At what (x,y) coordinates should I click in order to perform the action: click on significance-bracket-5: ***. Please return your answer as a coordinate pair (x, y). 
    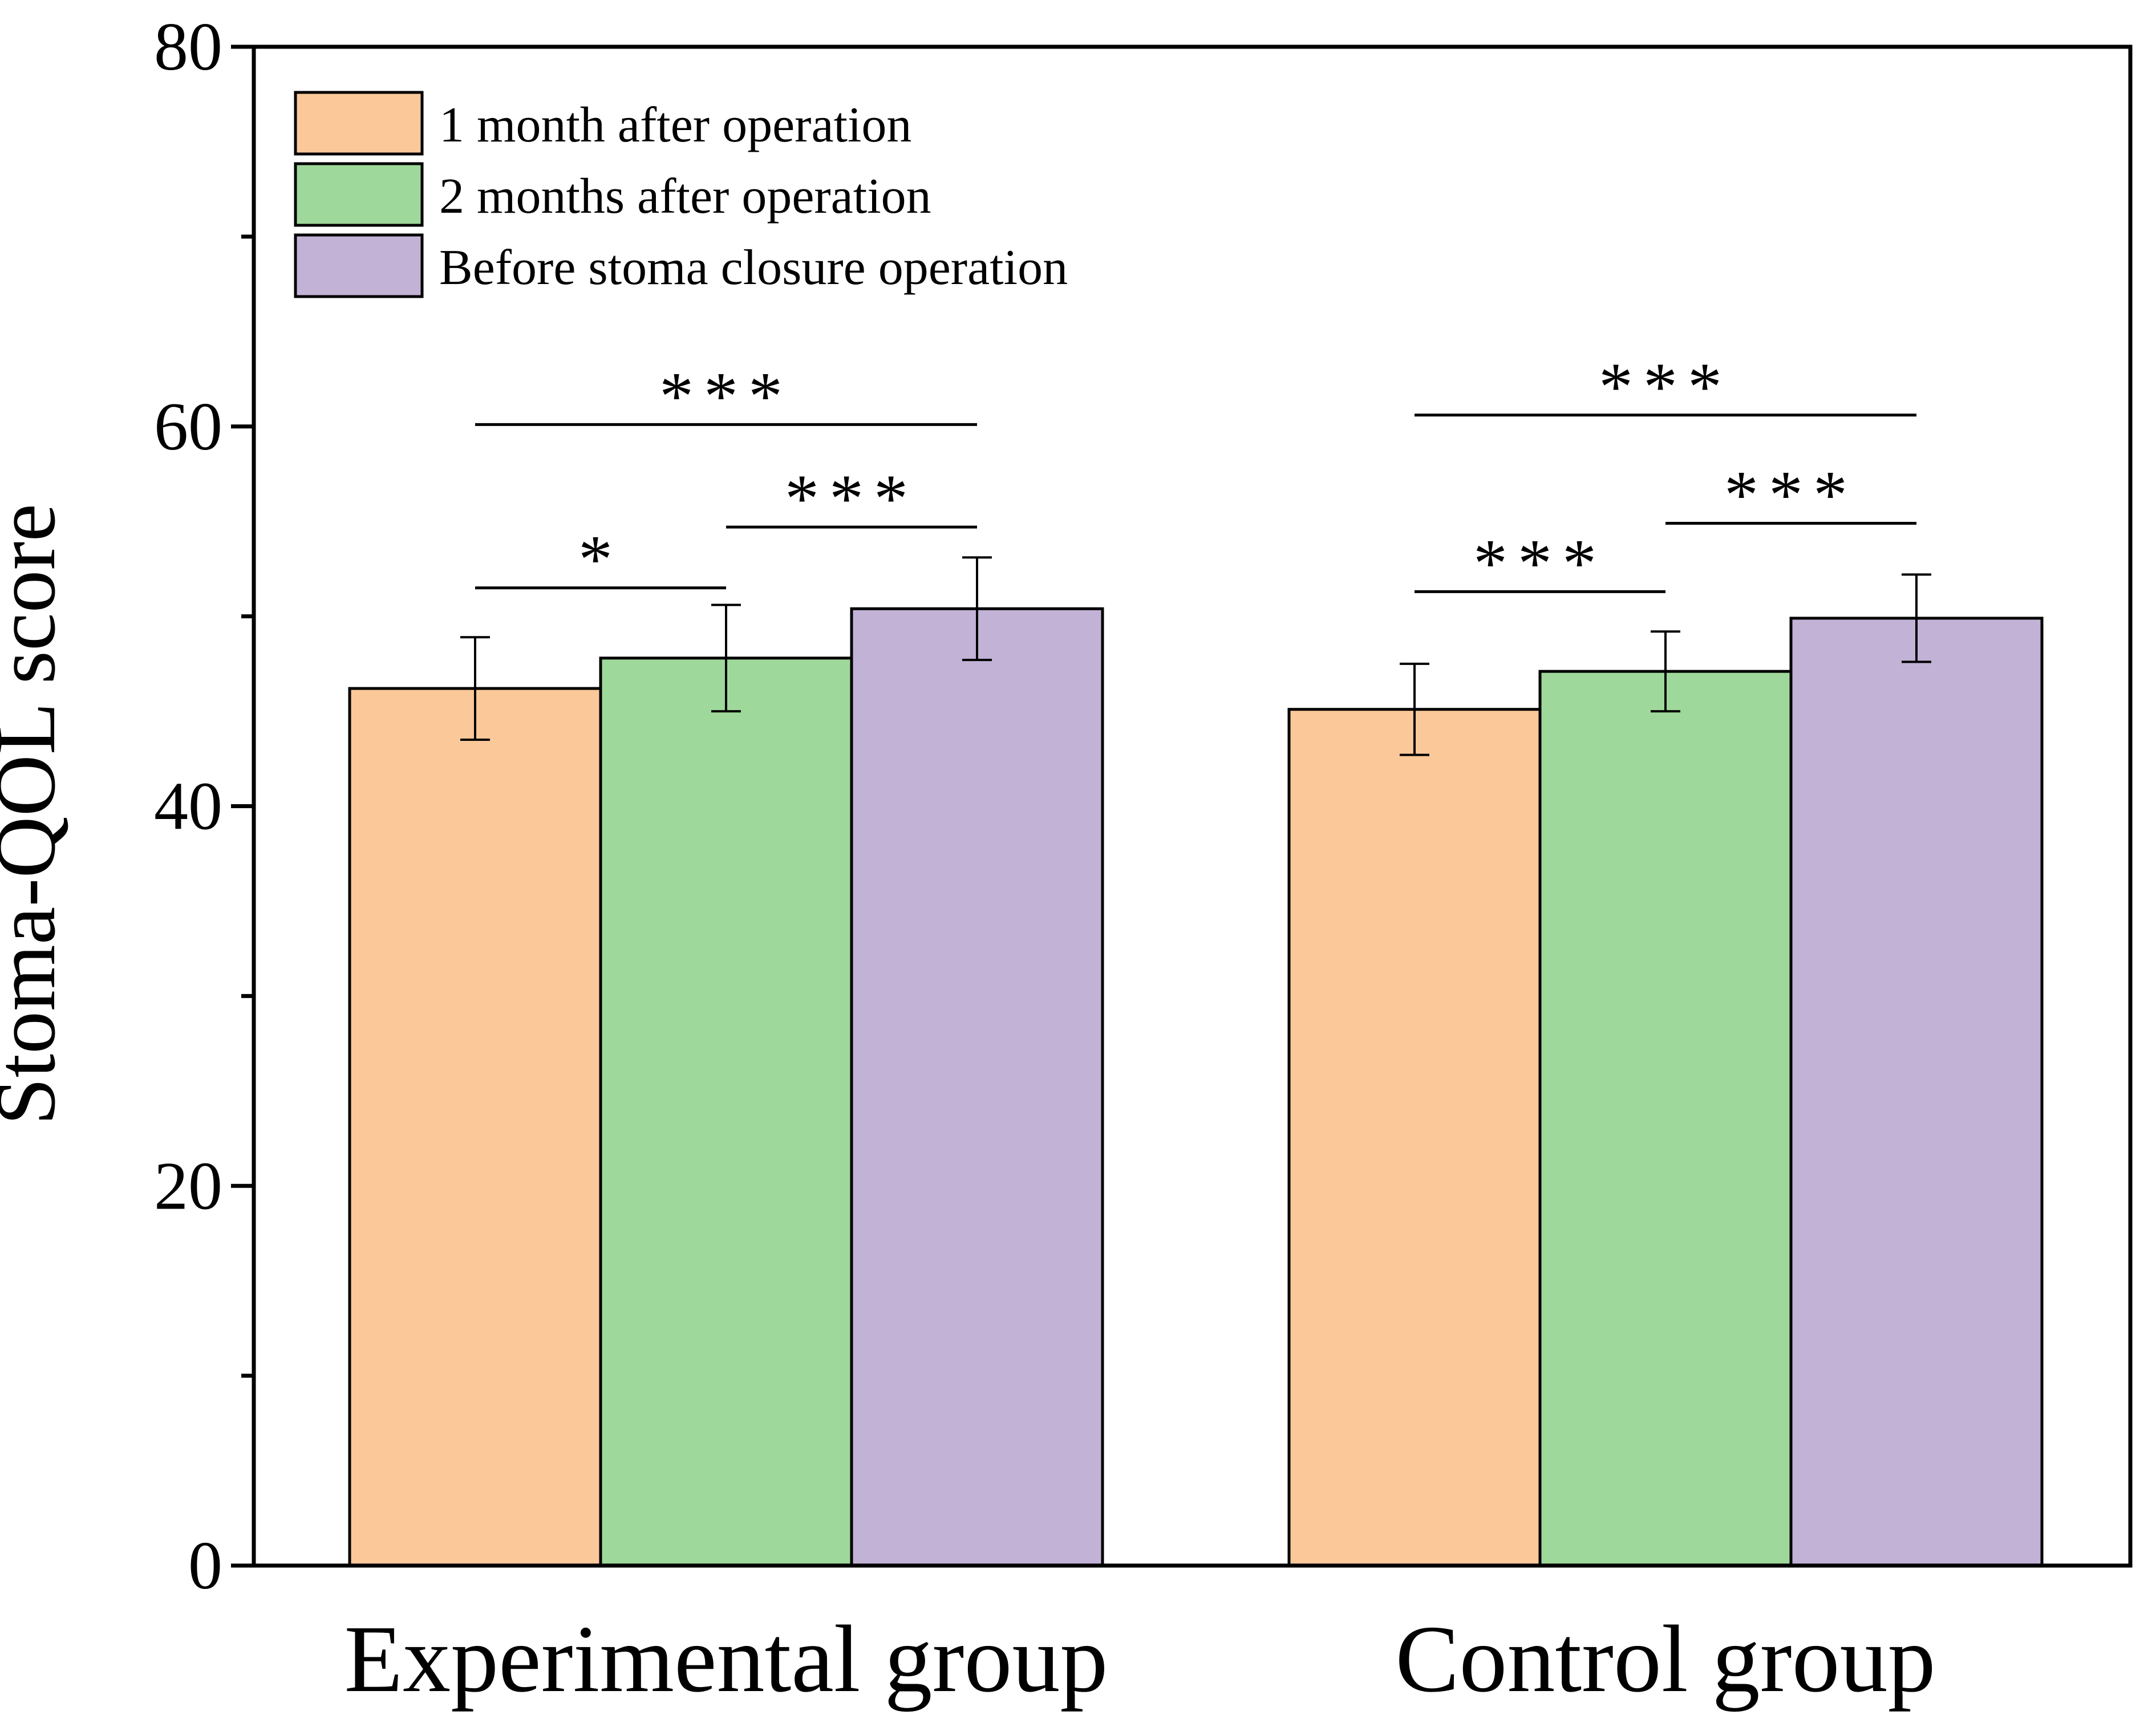
    Looking at the image, I should click on (1540, 563).